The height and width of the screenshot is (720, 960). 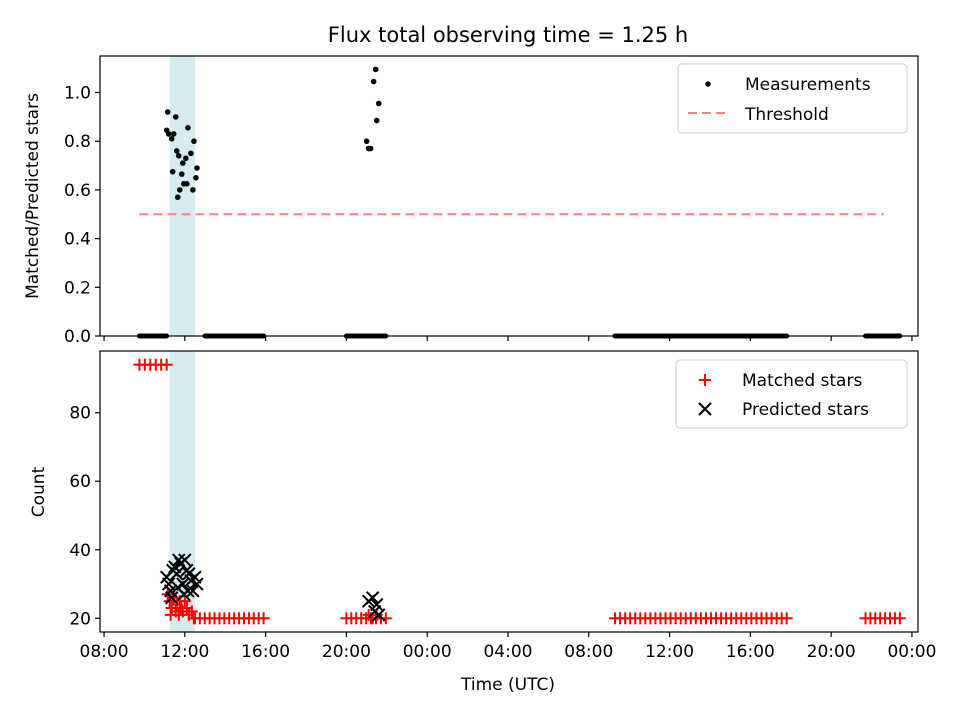 I want to click on xtick-label-0: 08:00, so click(x=104, y=652).